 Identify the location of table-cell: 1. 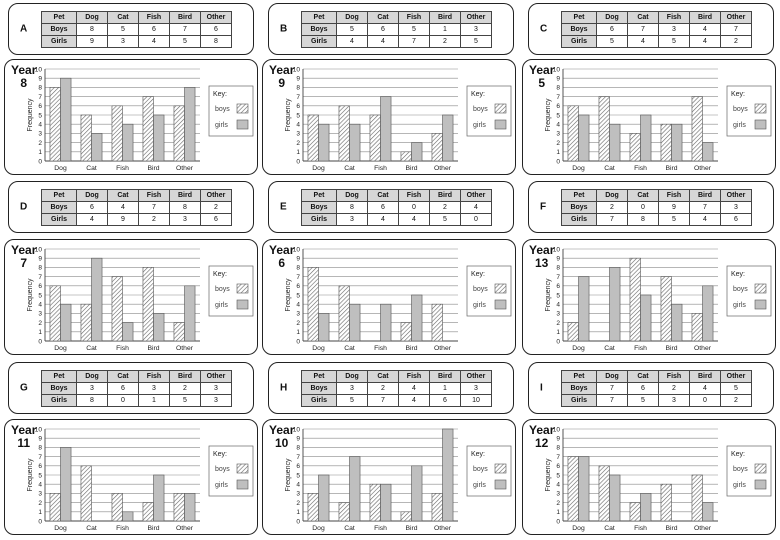
(445, 388).